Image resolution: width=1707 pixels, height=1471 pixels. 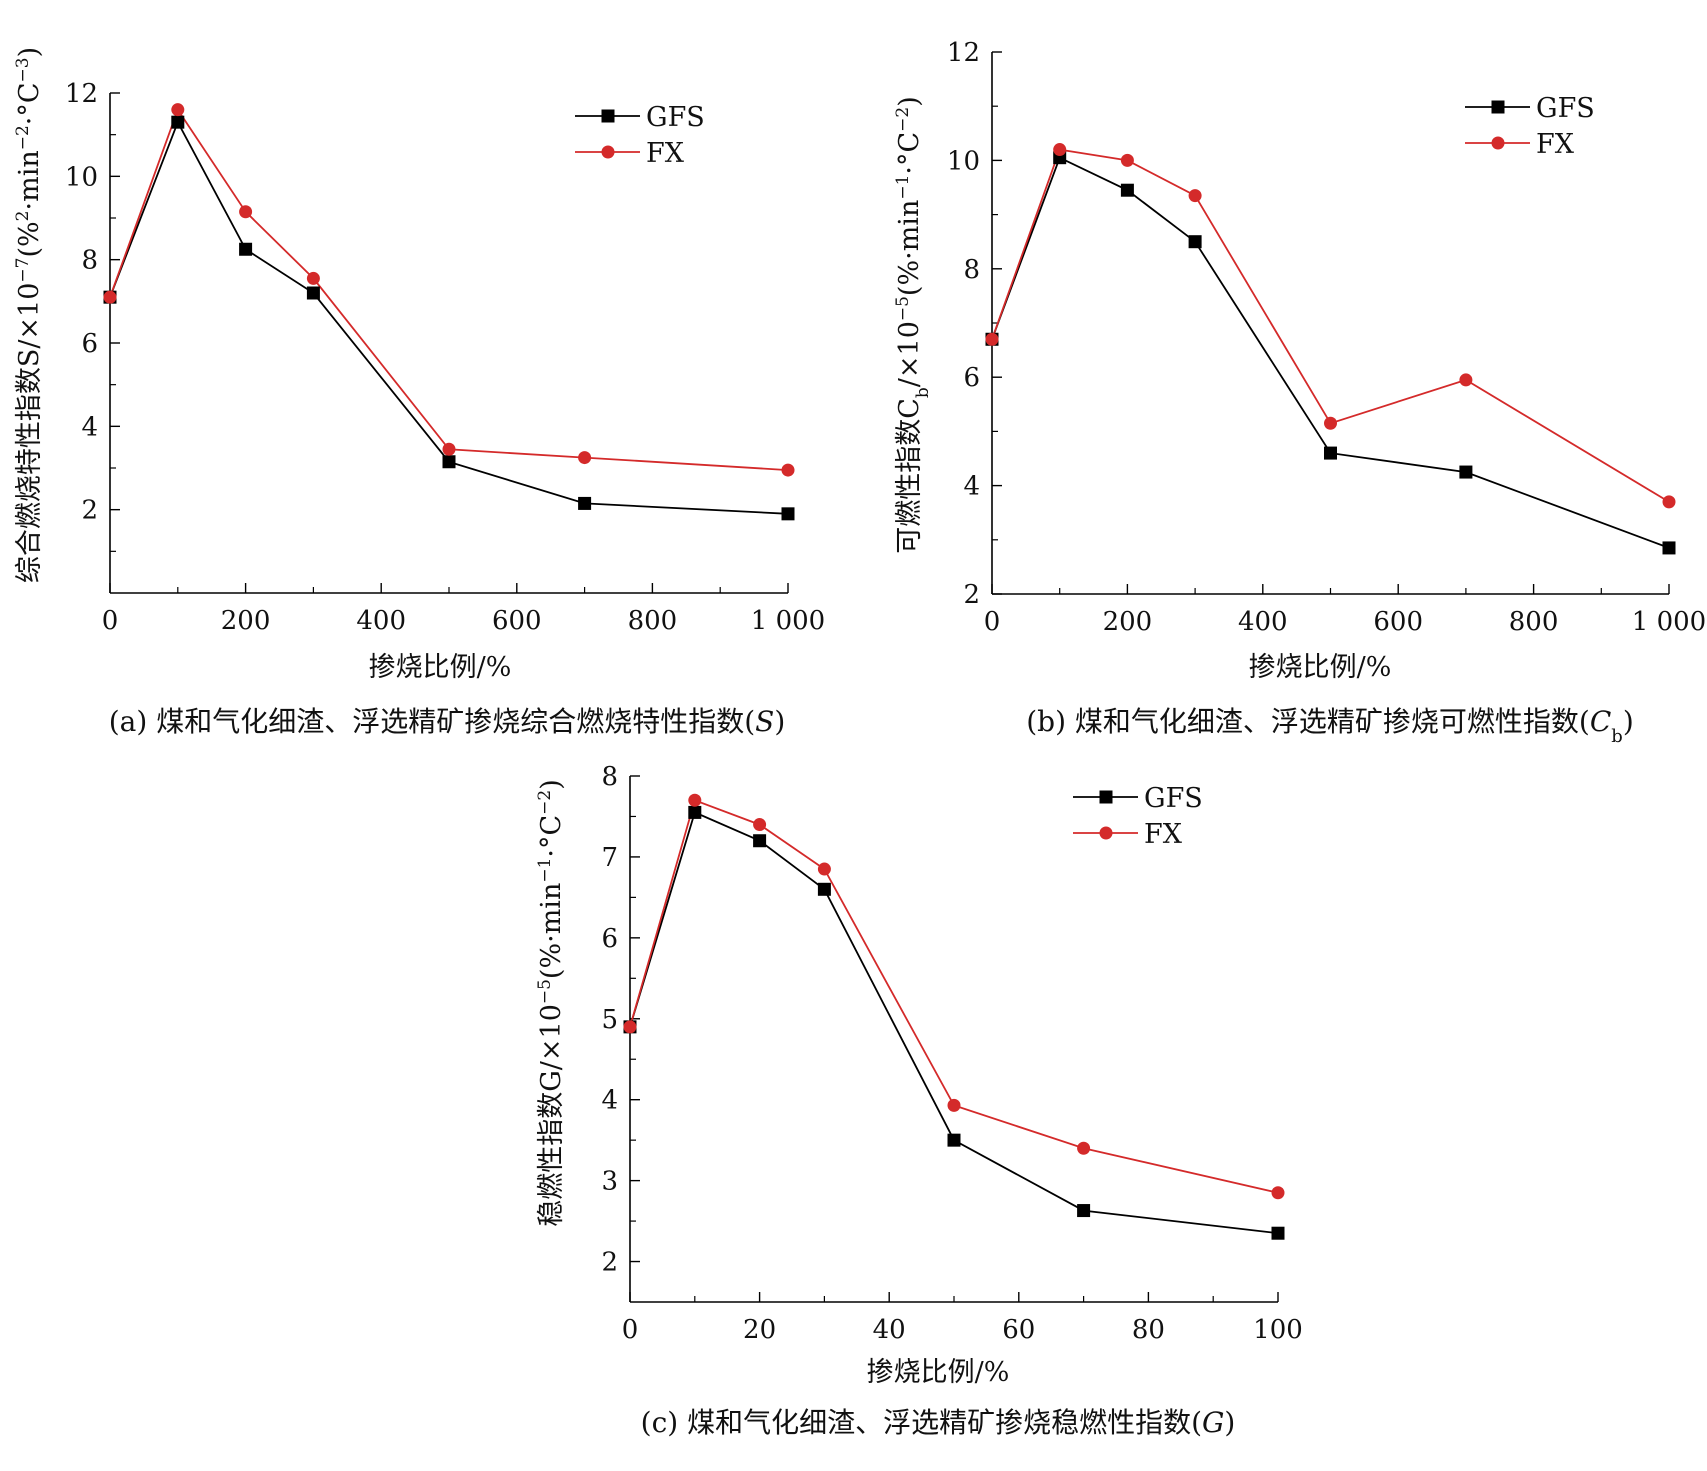 I want to click on panel-a-legend-label-fx: FX, so click(x=665, y=153).